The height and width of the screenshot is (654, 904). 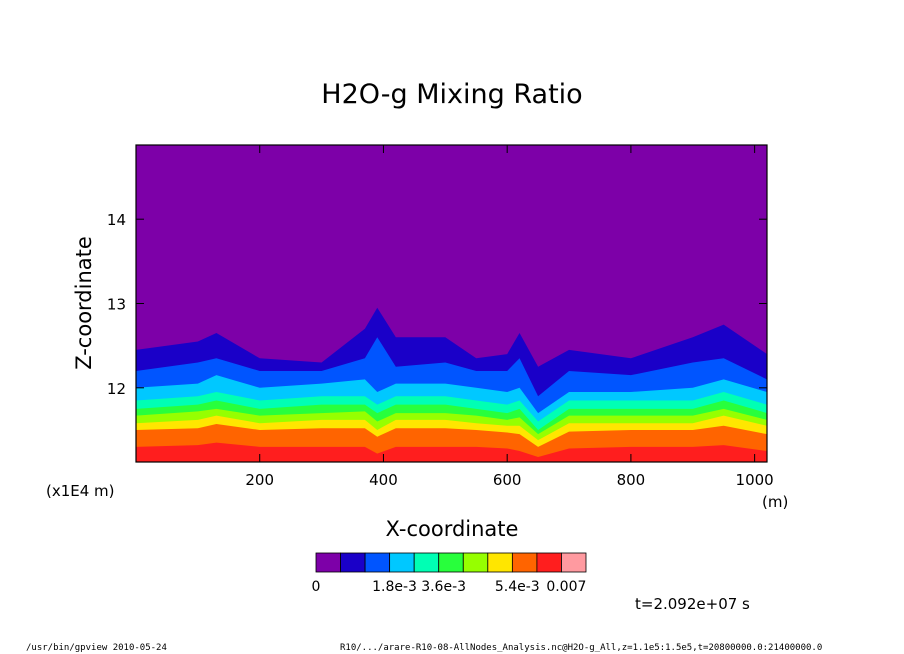 I want to click on x-axis-title: X-coordinate, so click(x=452, y=529).